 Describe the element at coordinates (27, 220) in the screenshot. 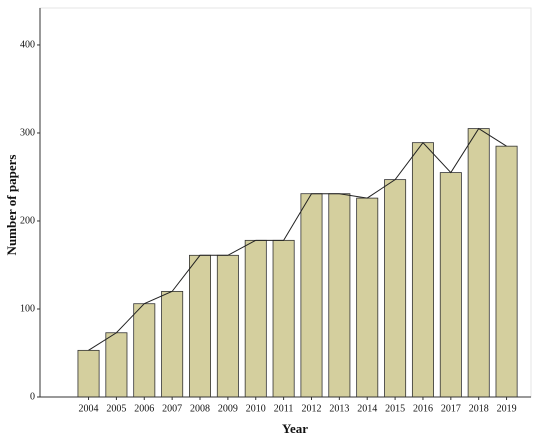

I see `y-tick-label: 200` at that location.